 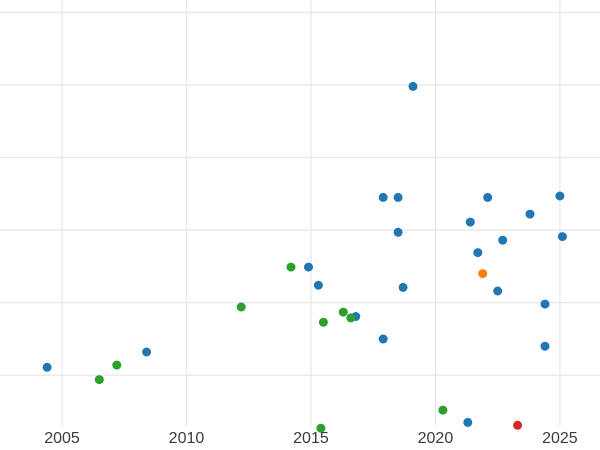 What do you see at coordinates (560, 438) in the screenshot?
I see `x-tick-label: 2025` at bounding box center [560, 438].